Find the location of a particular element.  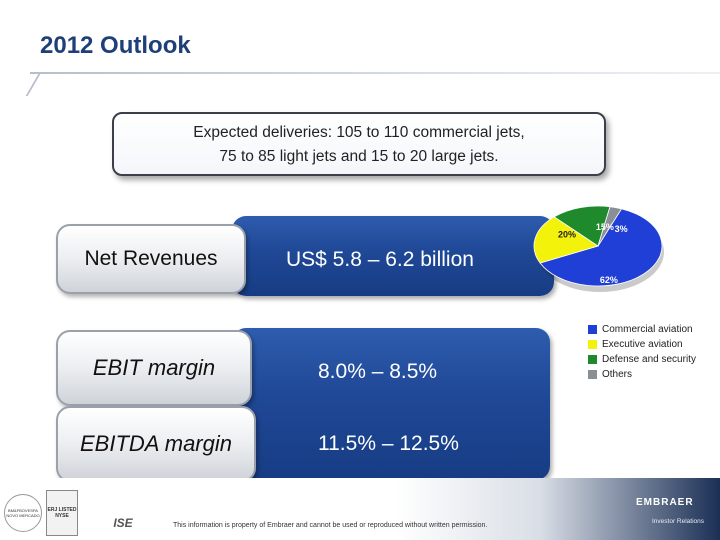

embraer-logo-icon: EMBRAER is located at coordinates (674, 504).